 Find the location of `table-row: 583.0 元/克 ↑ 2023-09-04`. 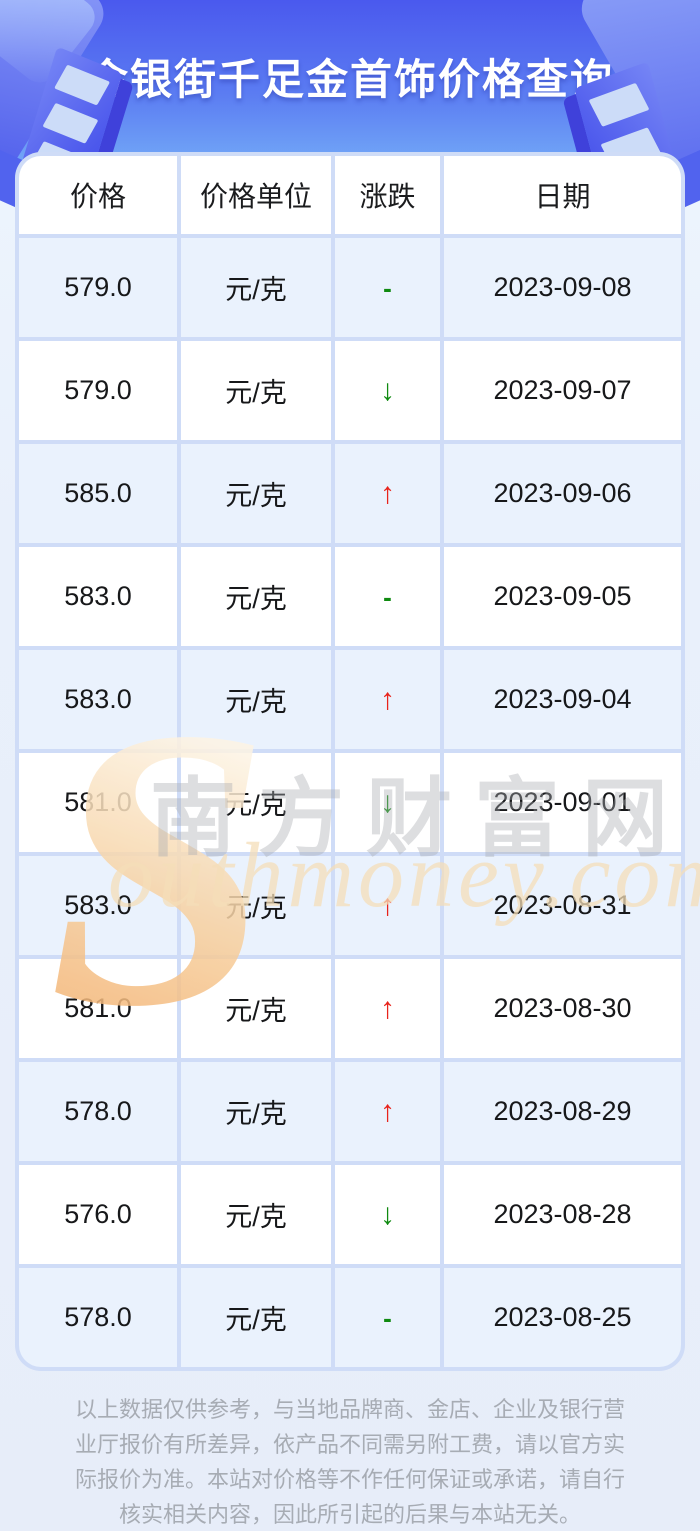

table-row: 583.0 元/克 ↑ 2023-09-04 is located at coordinates (350, 699).